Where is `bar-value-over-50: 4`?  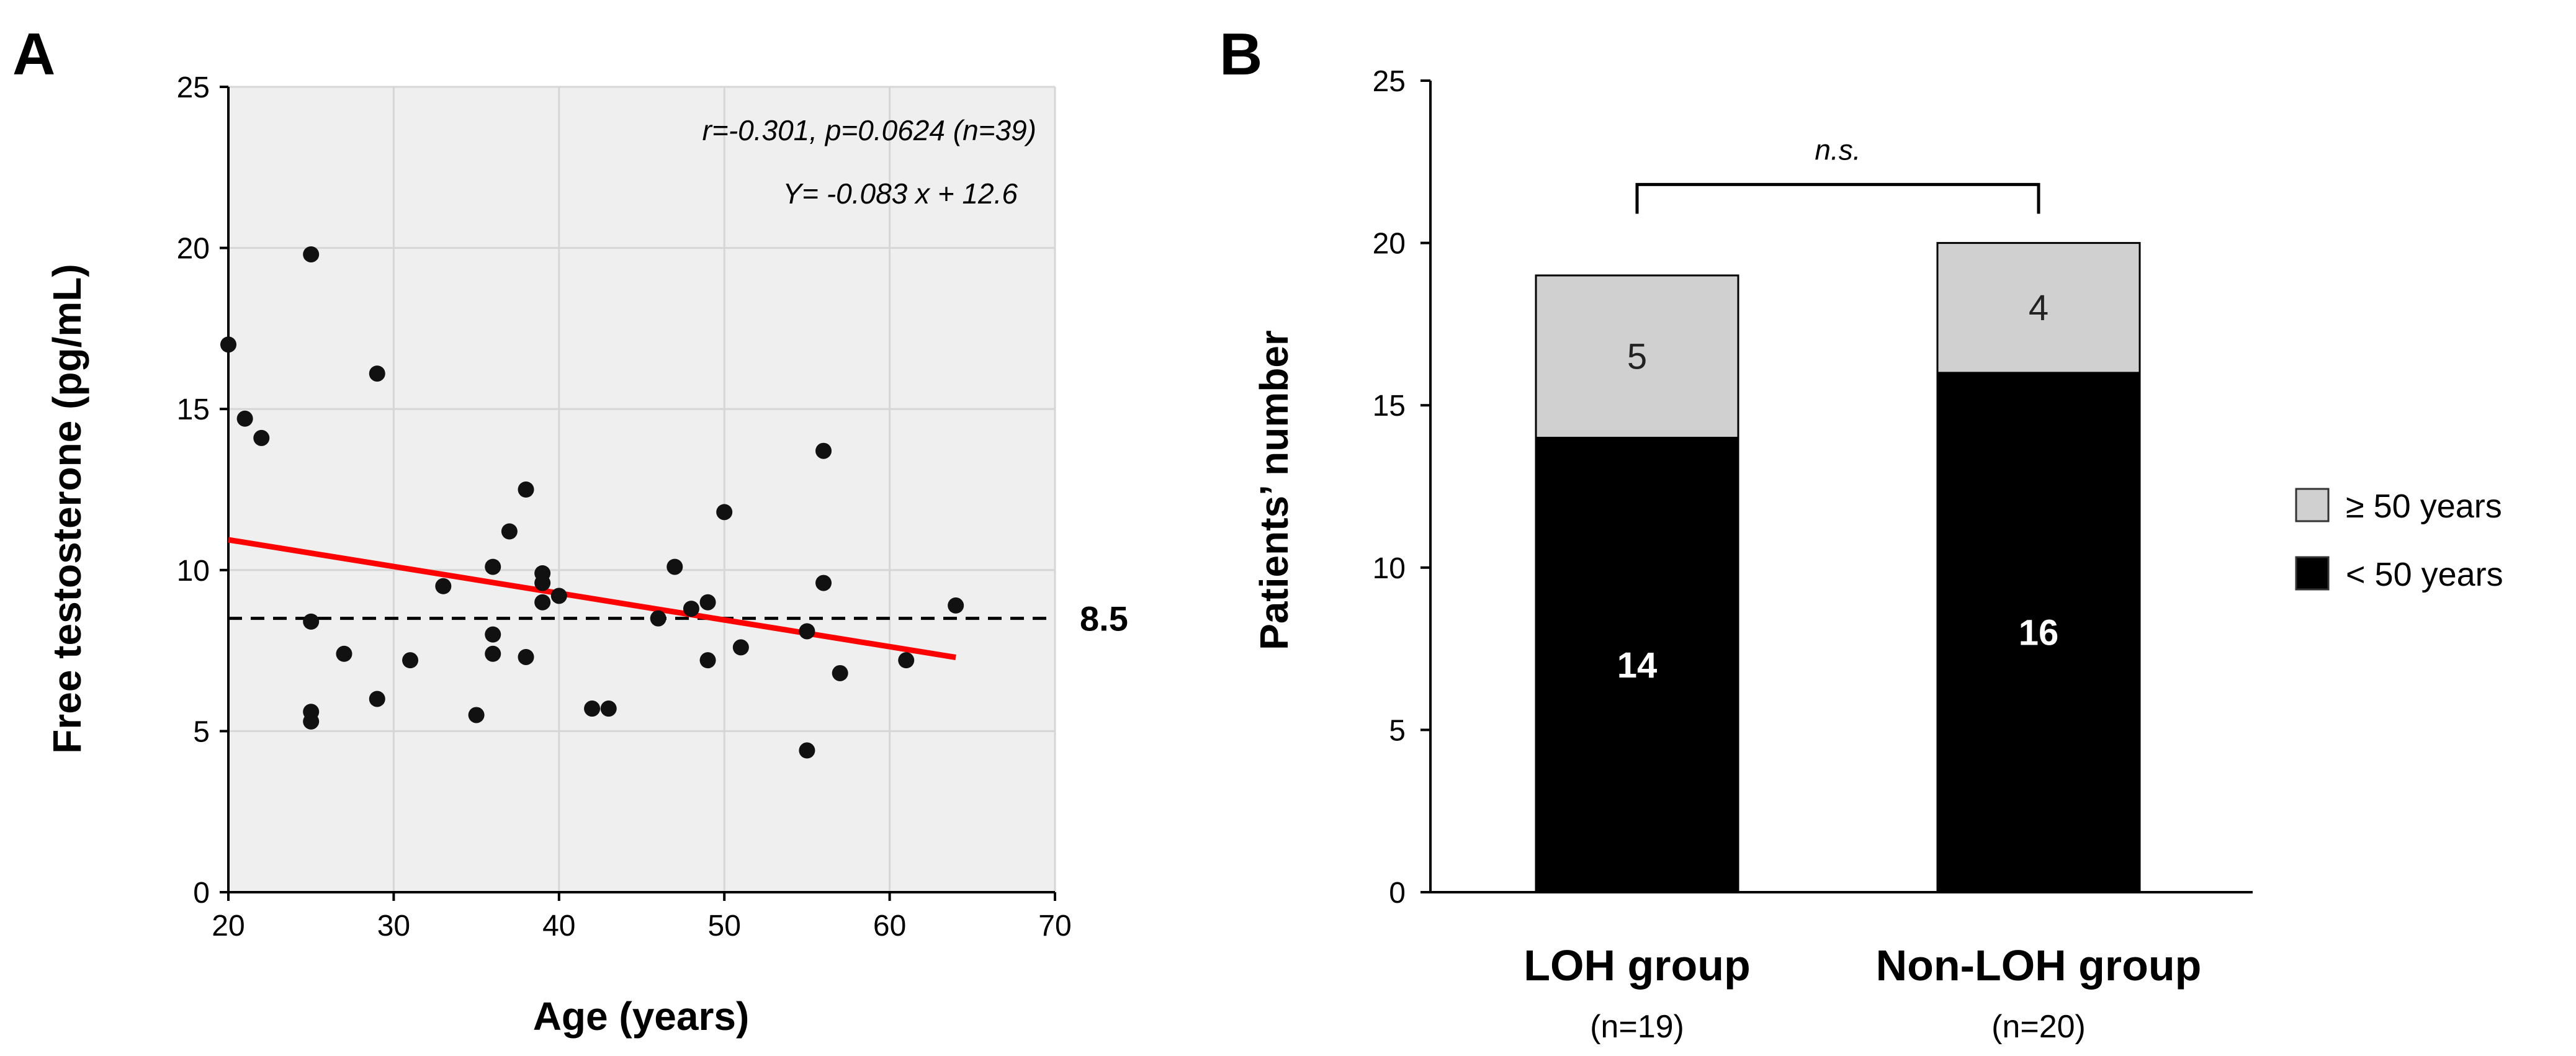 bar-value-over-50: 4 is located at coordinates (2039, 308).